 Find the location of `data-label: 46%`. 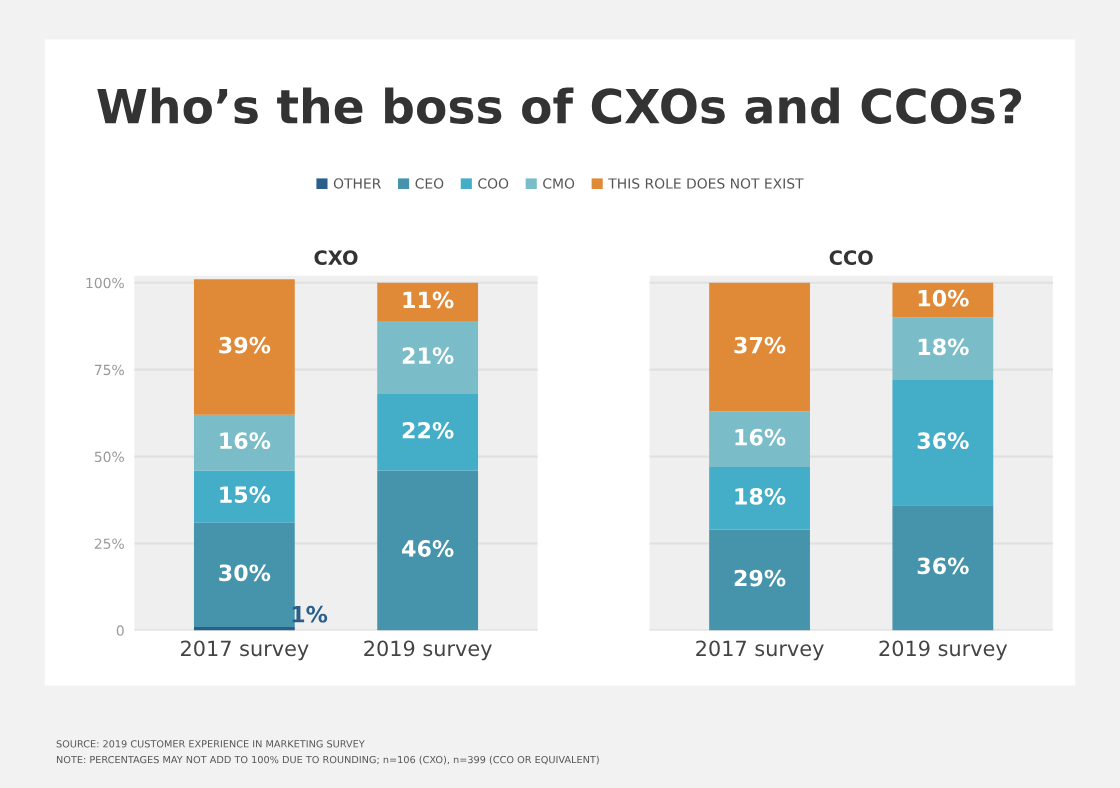

data-label: 46% is located at coordinates (428, 548).